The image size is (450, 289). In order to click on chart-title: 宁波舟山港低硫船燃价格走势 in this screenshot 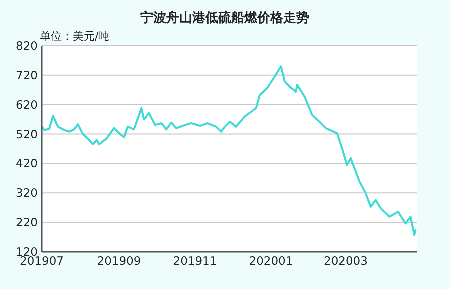, I will do `click(225, 18)`.